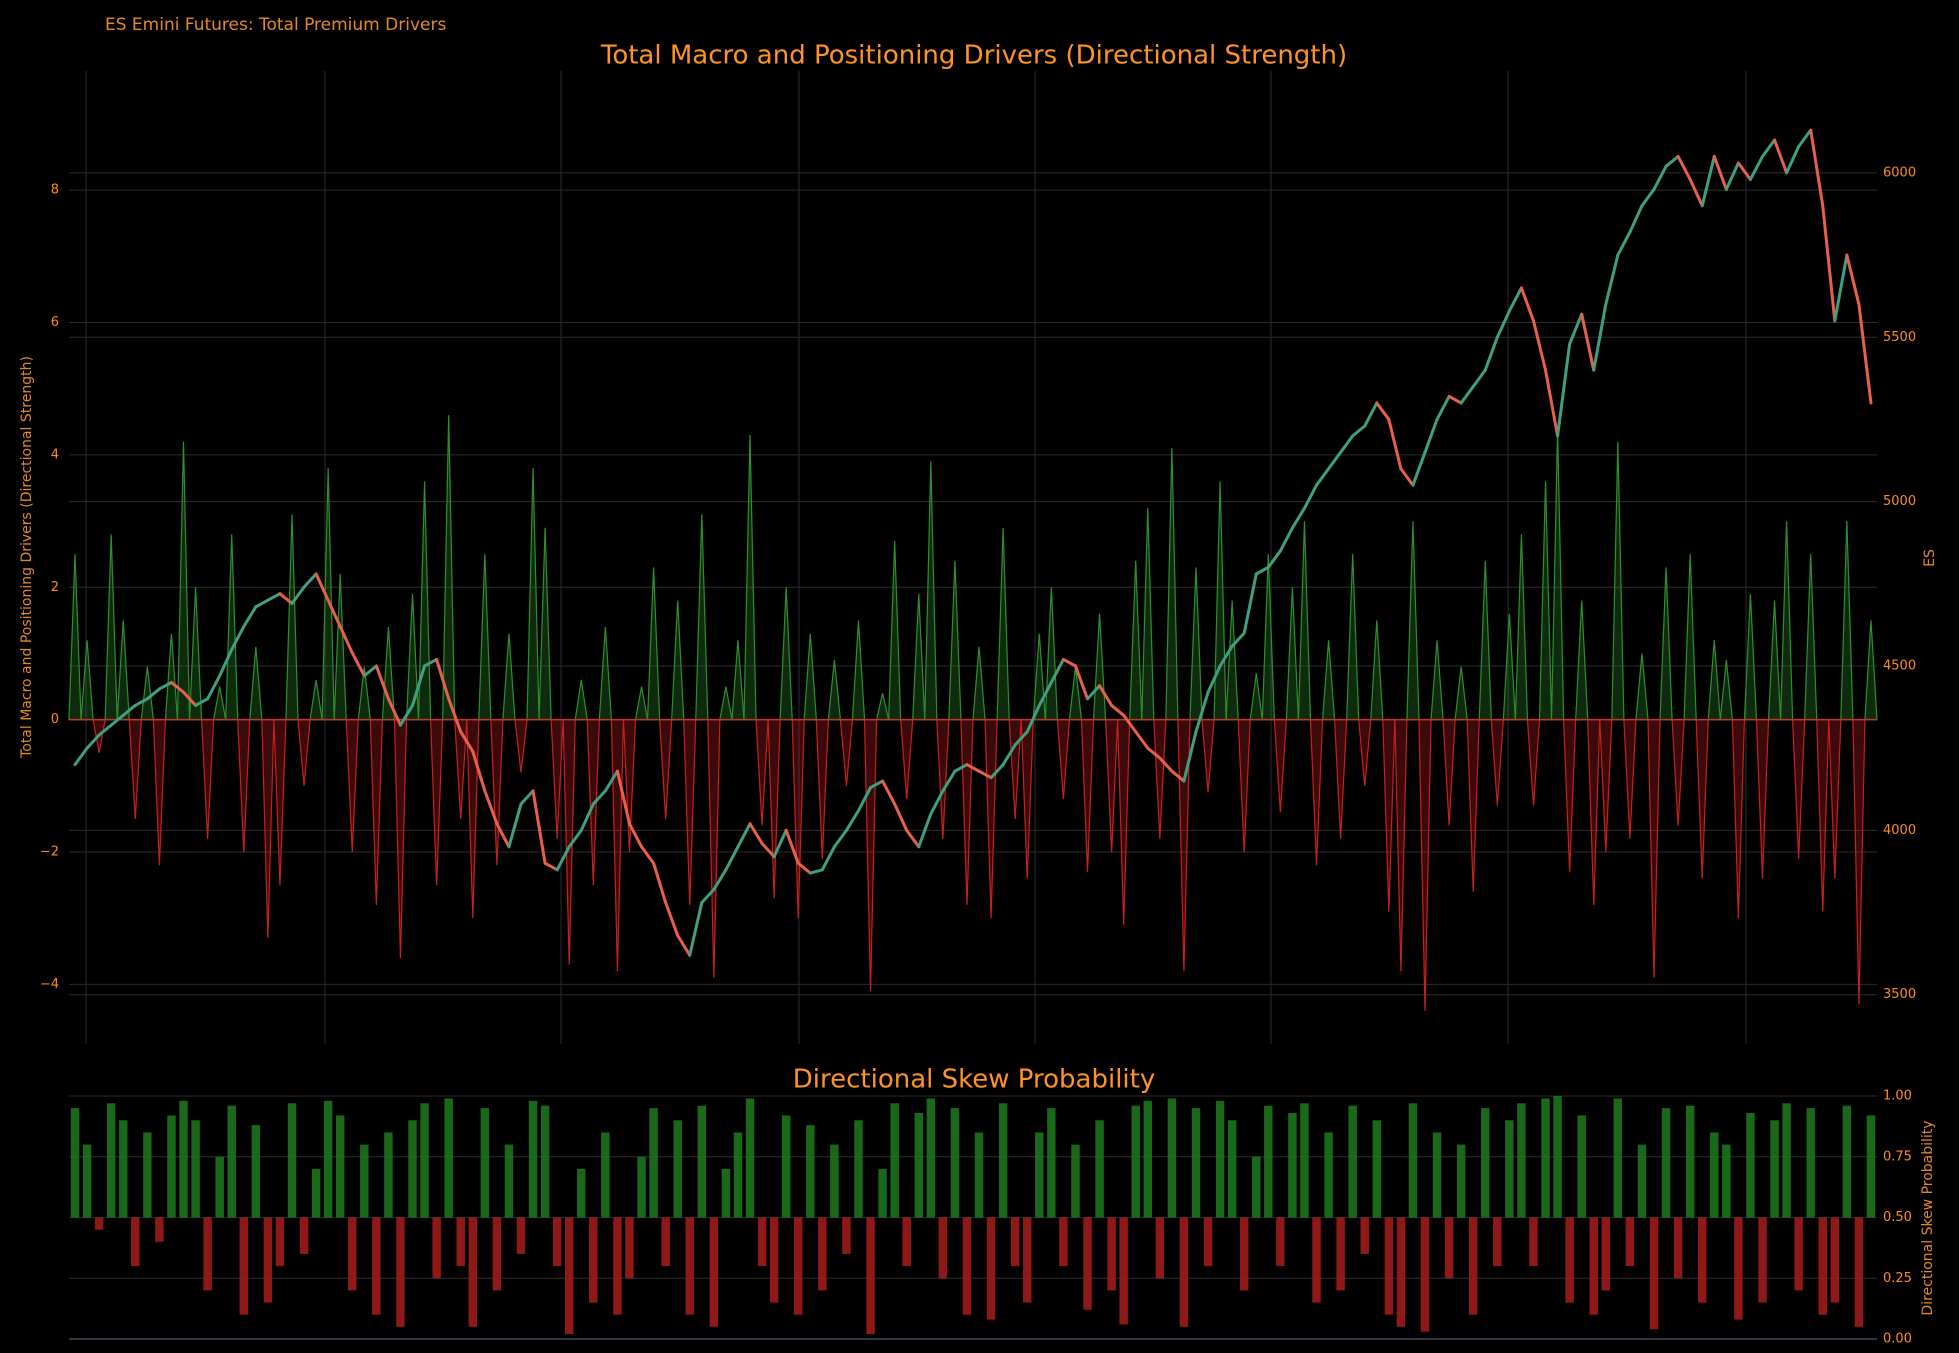 This screenshot has width=1959, height=1353. Describe the element at coordinates (1897, 1096) in the screenshot. I see `tick-label: 1.00` at that location.